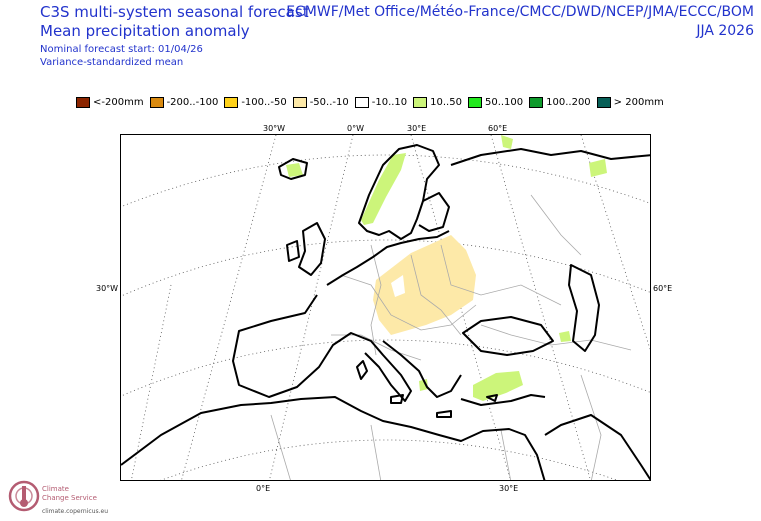 This screenshot has width=761, height=521. I want to click on anomaly-wet-scandinavia, so click(383, 189).